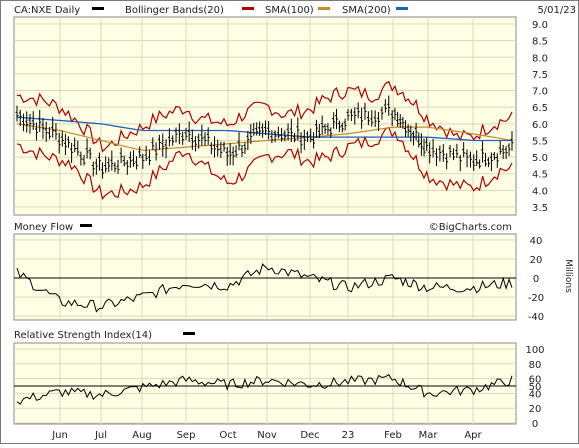 The width and height of the screenshot is (579, 448). Describe the element at coordinates (540, 175) in the screenshot. I see `price-tick-label: 4.5` at that location.